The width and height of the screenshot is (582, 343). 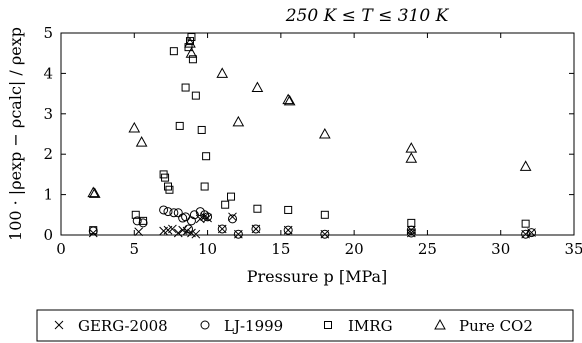 What do you see at coordinates (123, 326) in the screenshot?
I see `legend-label: GERG-2008` at bounding box center [123, 326].